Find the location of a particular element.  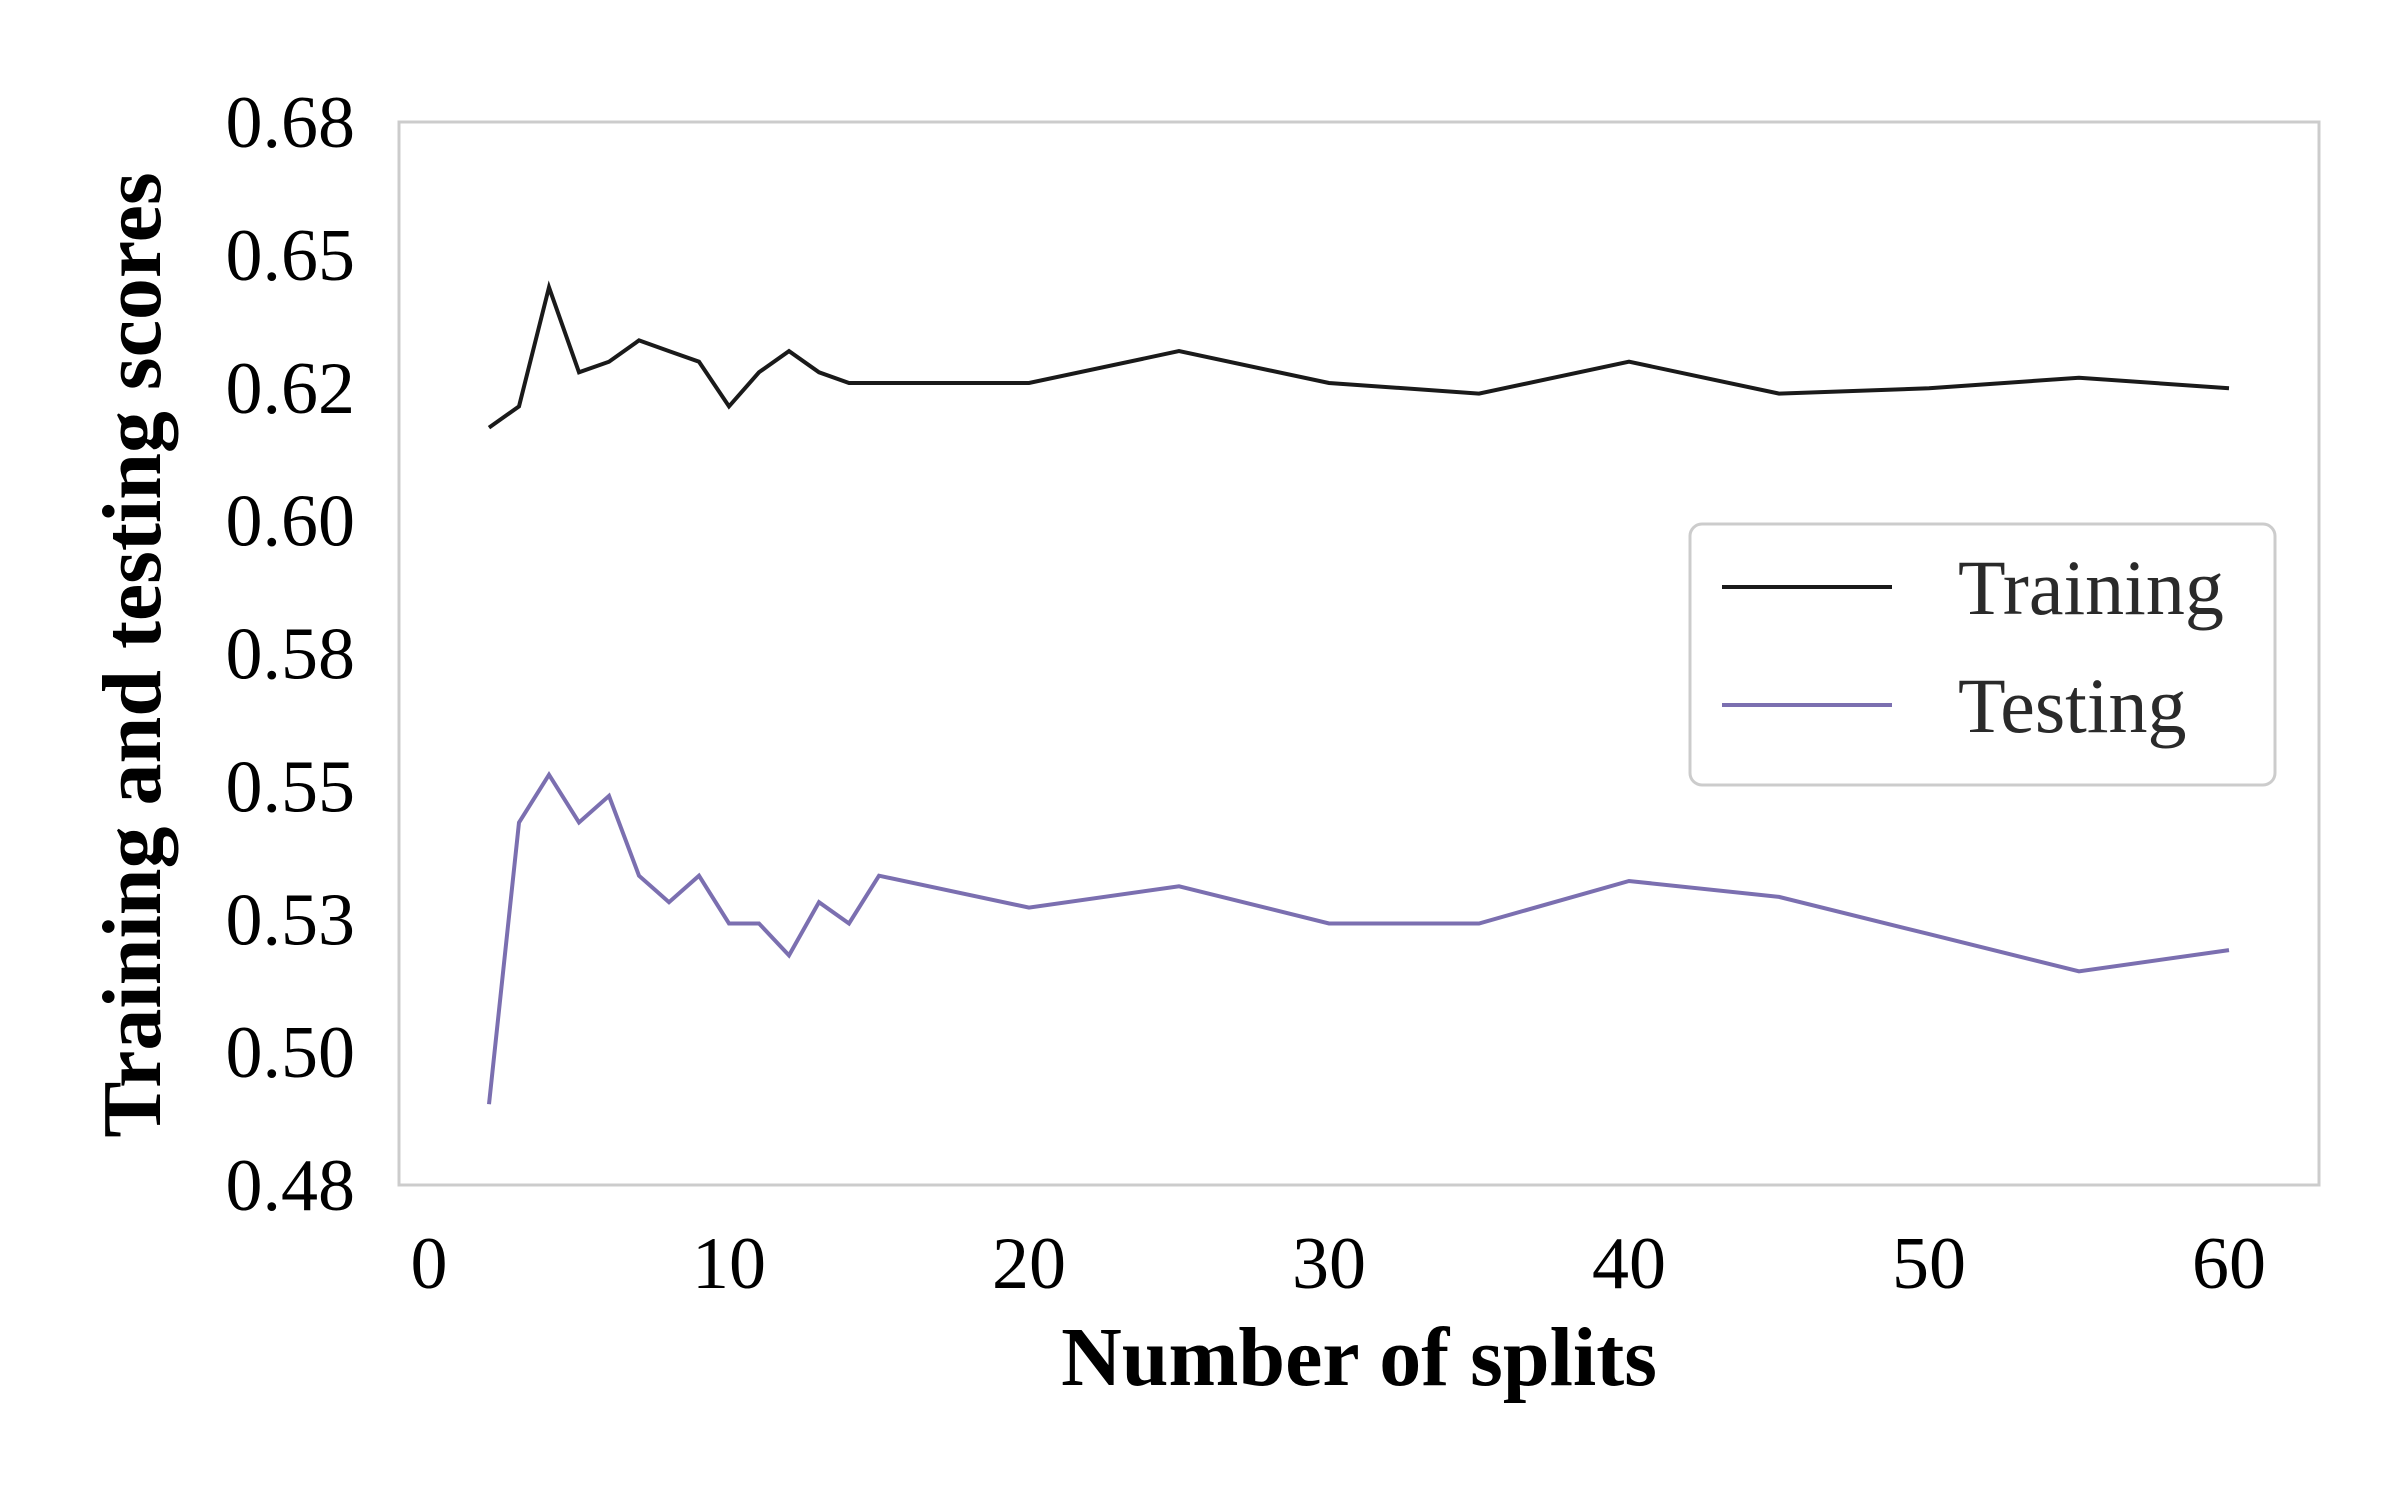

y-tick-label: 0.55 is located at coordinates (291, 787).